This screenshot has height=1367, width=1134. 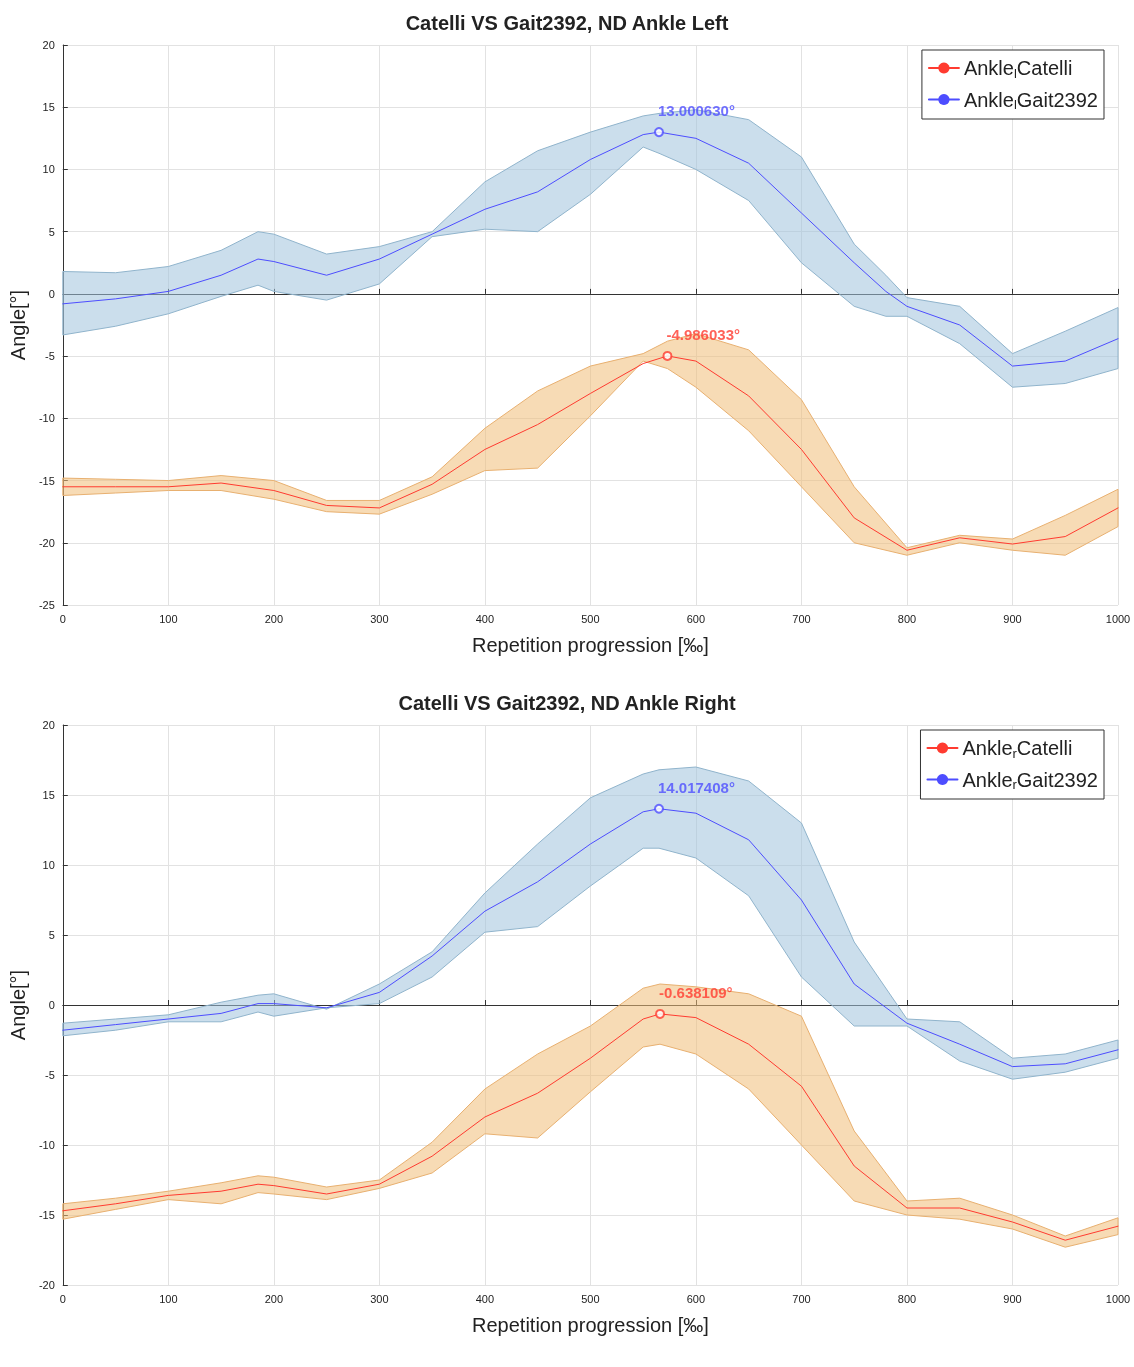 What do you see at coordinates (567, 703) in the screenshot?
I see `chart-title: Catelli VS Gait2392, ND Ankle Right` at bounding box center [567, 703].